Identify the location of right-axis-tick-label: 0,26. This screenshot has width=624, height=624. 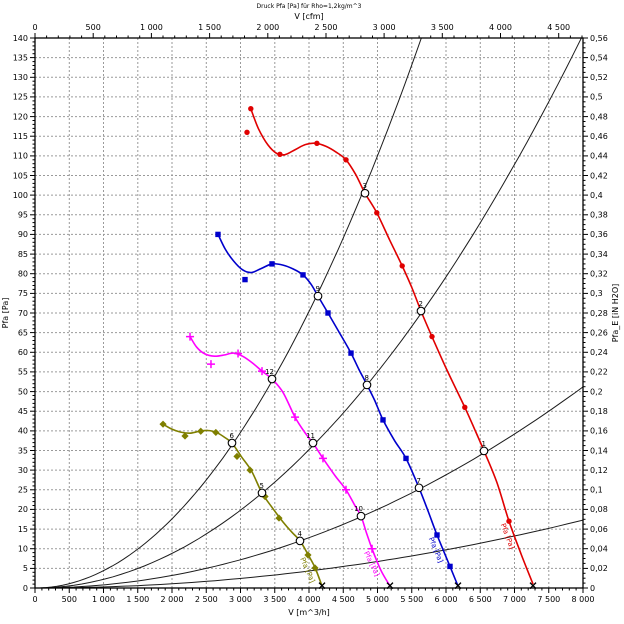
(599, 332).